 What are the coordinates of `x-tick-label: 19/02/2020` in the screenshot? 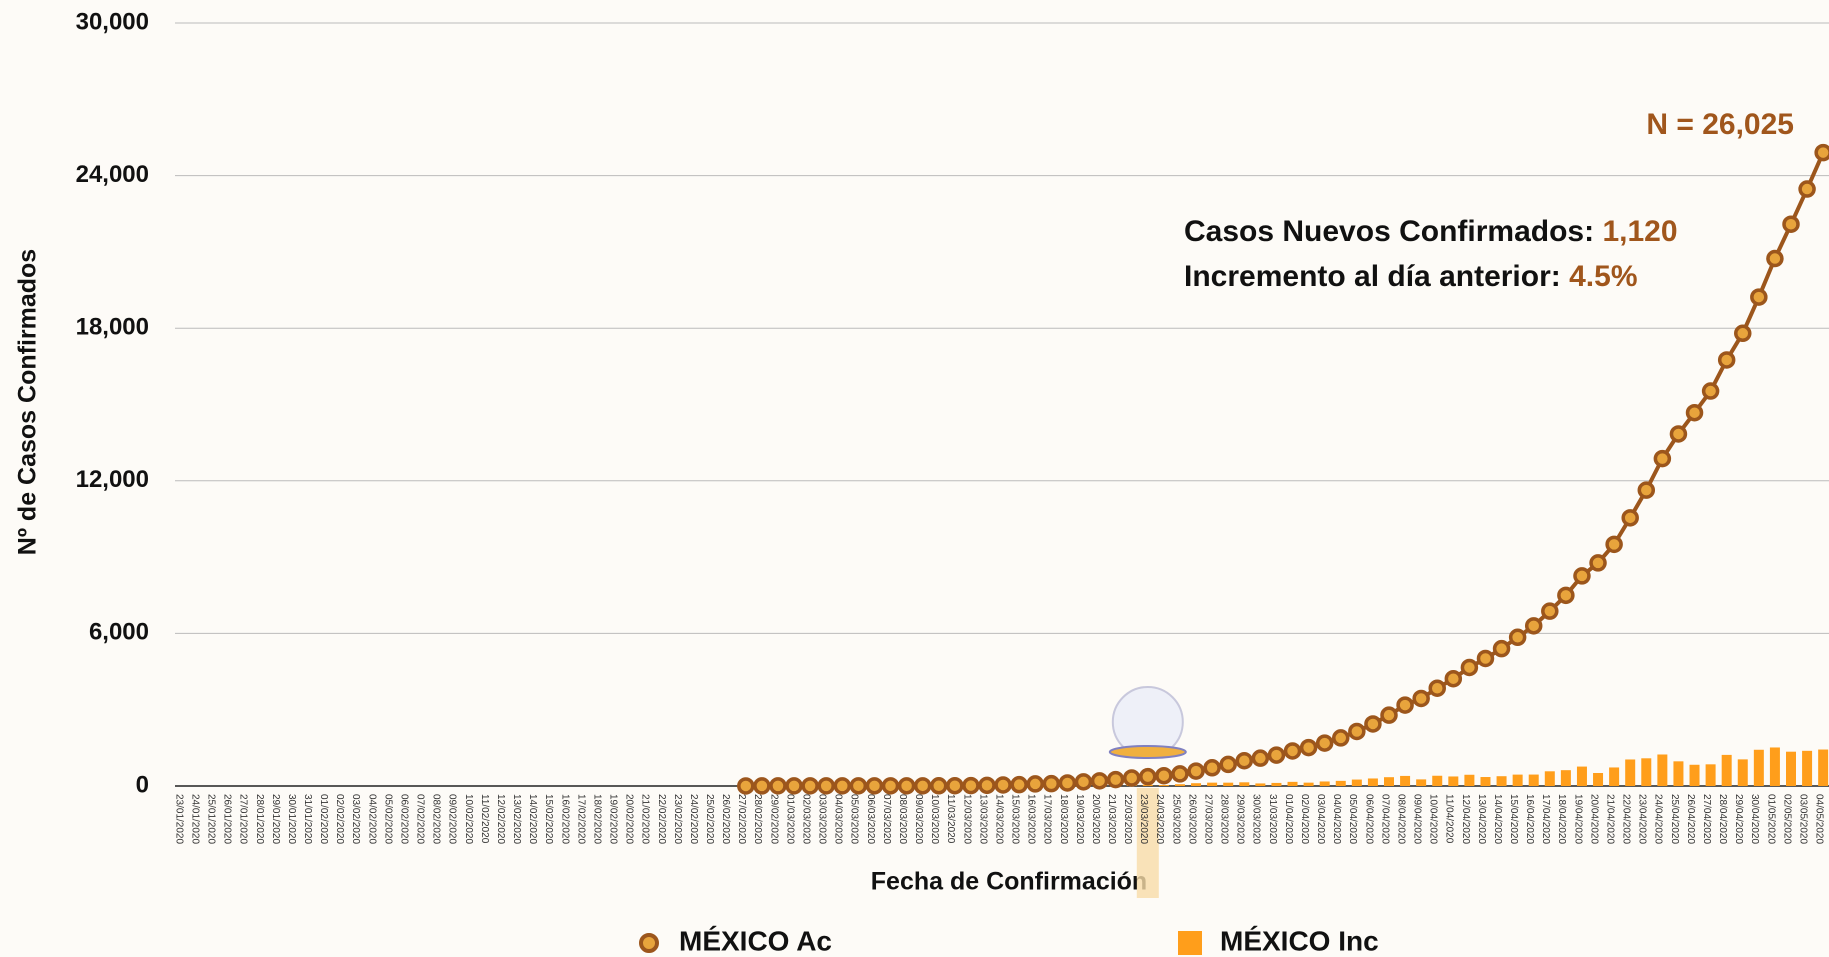 It's located at (613, 819).